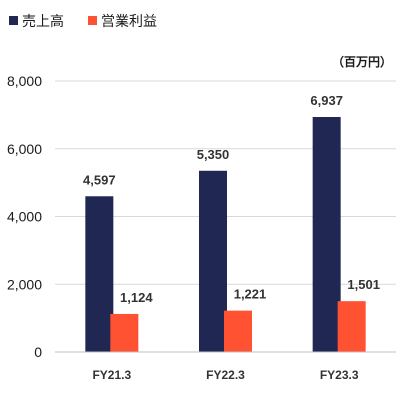 The height and width of the screenshot is (400, 400). What do you see at coordinates (83, 21) in the screenshot?
I see `legend: 売上高 営業利益` at bounding box center [83, 21].